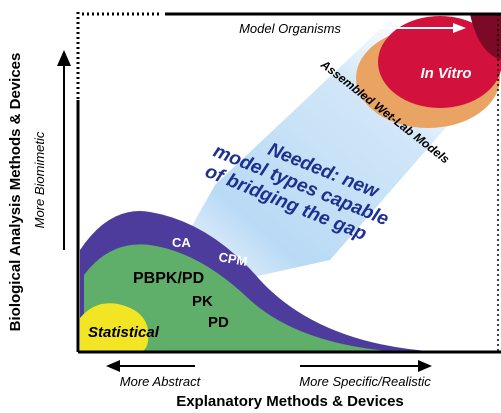  I want to click on pd-label: PD, so click(218, 322).